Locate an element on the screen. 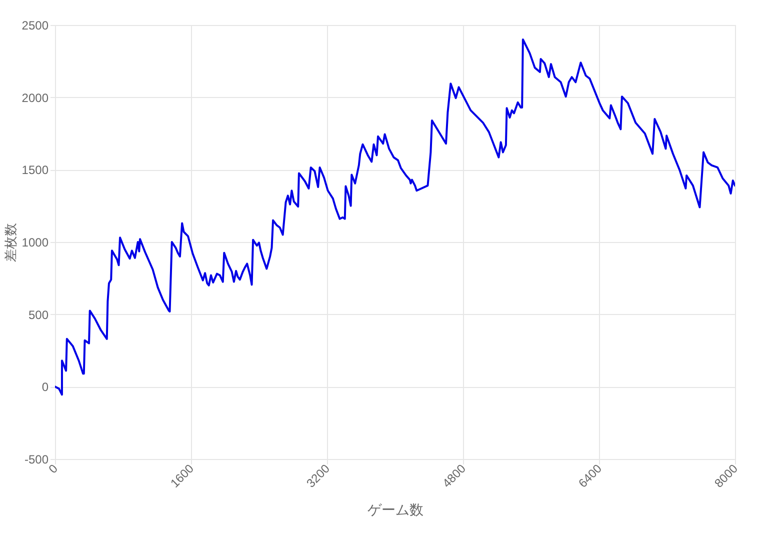 This screenshot has height=542, width=767. y-tick-label: 2500 is located at coordinates (35, 25).